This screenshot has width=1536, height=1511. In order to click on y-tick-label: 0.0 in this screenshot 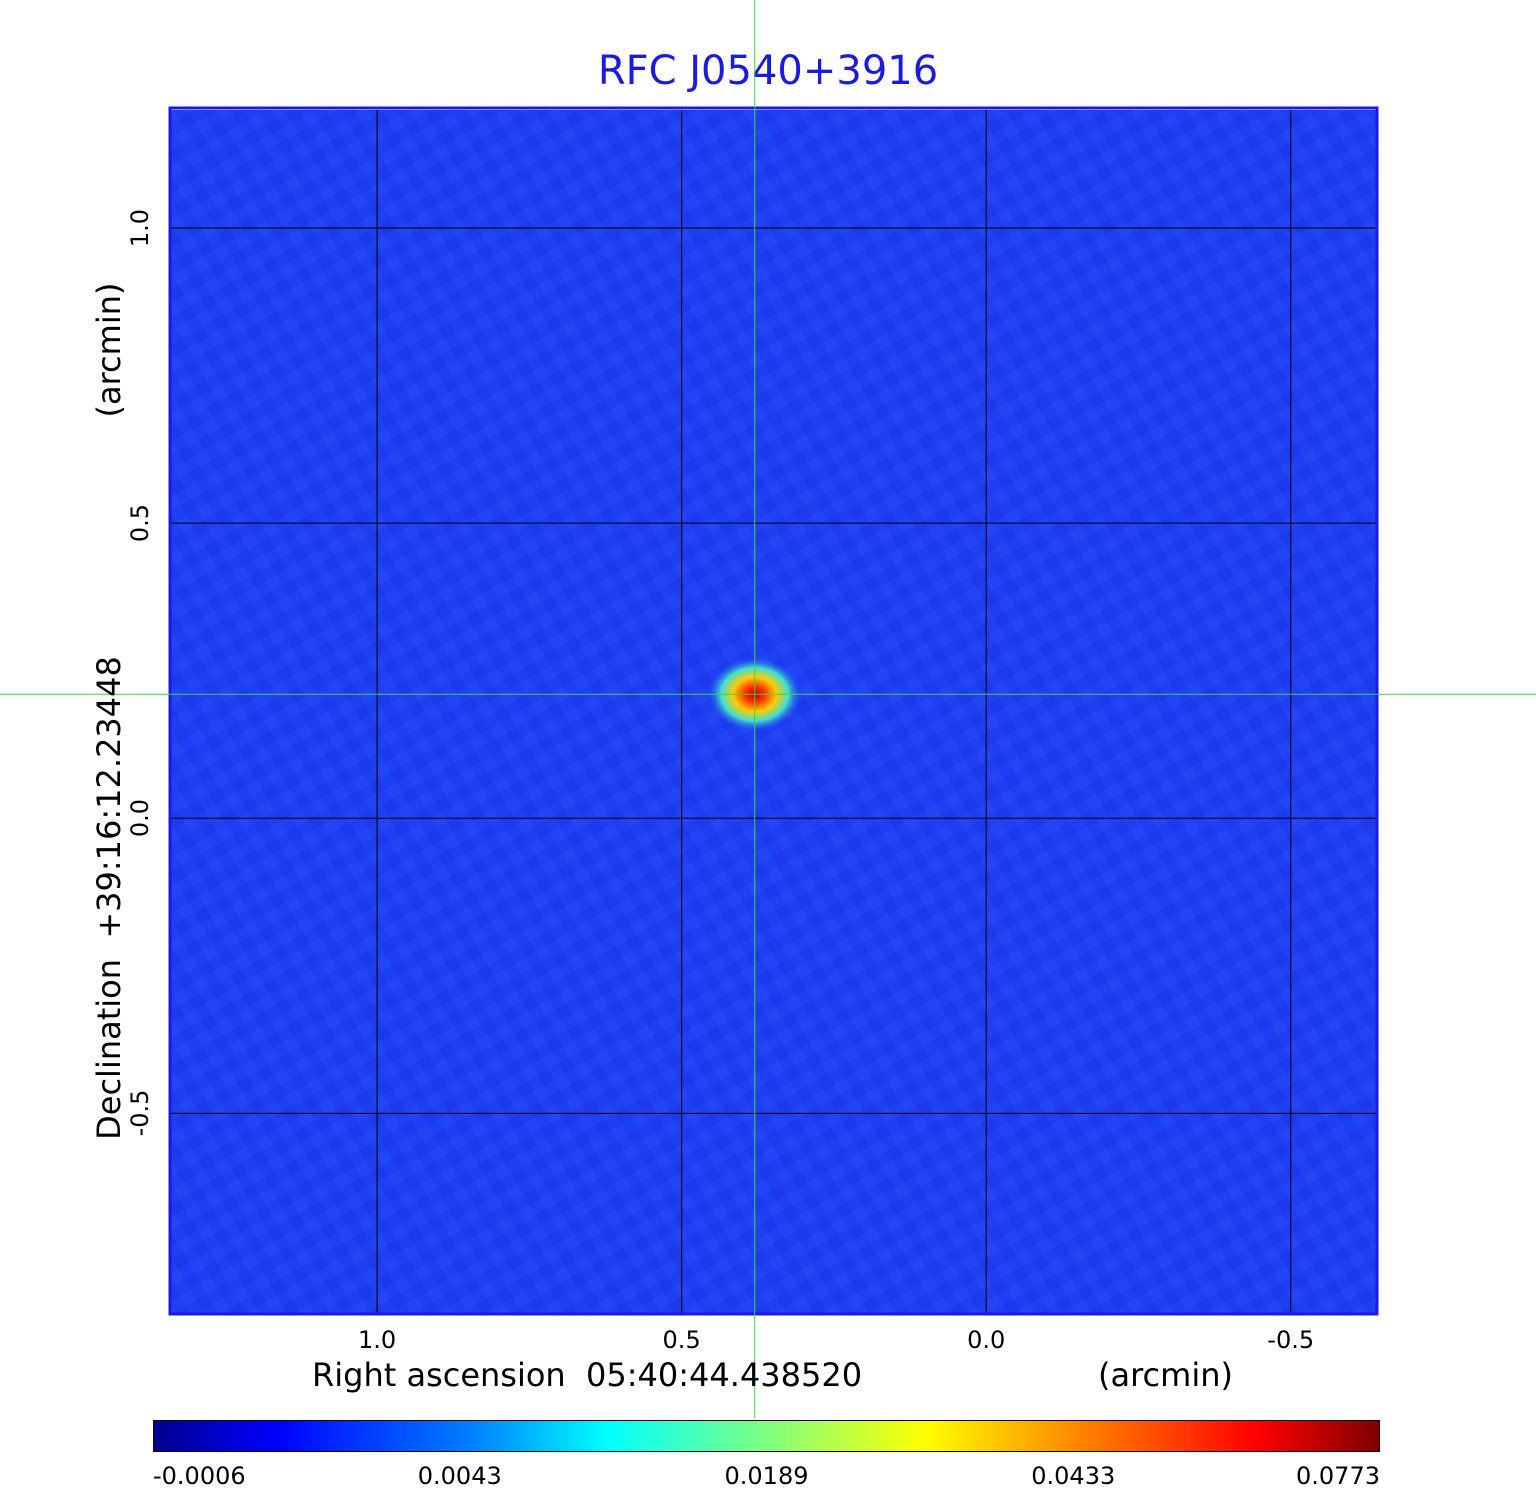, I will do `click(140, 818)`.